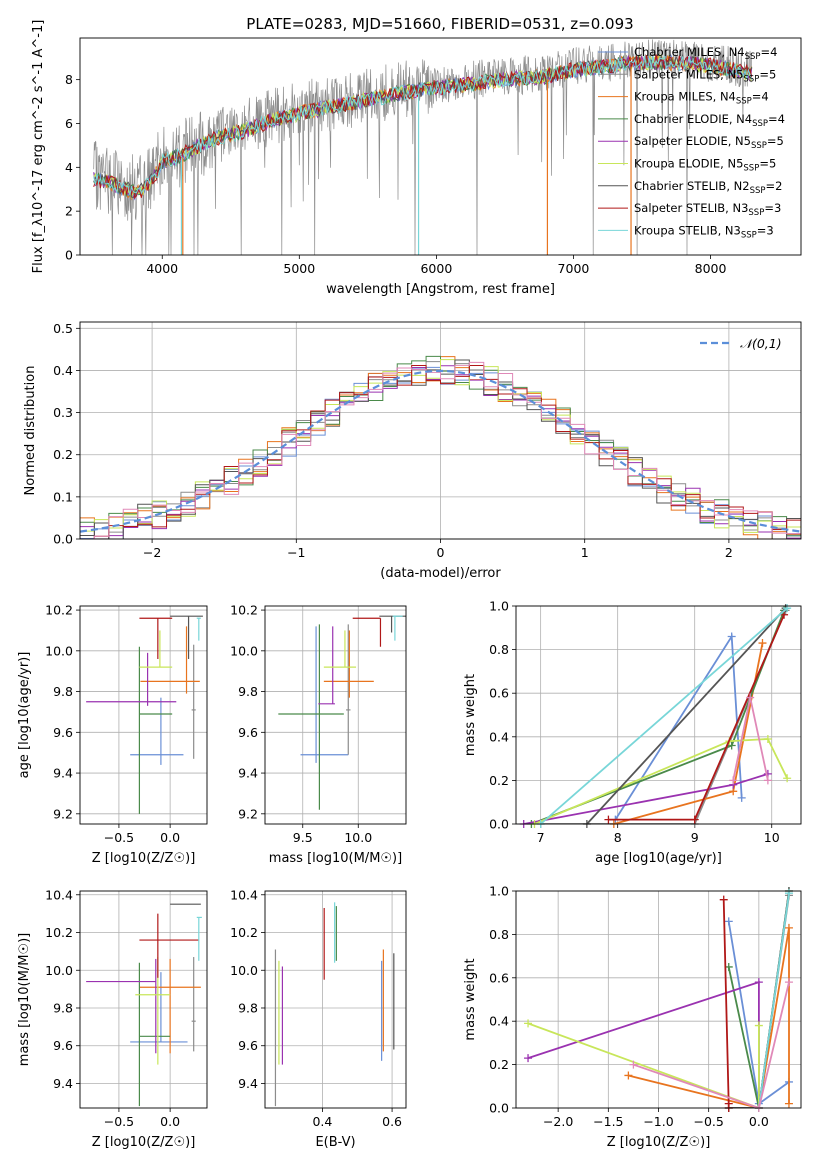 Image resolution: width=819 pixels, height=1170 pixels. Describe the element at coordinates (63, 539) in the screenshot. I see `y-tick-label: 0.0` at that location.